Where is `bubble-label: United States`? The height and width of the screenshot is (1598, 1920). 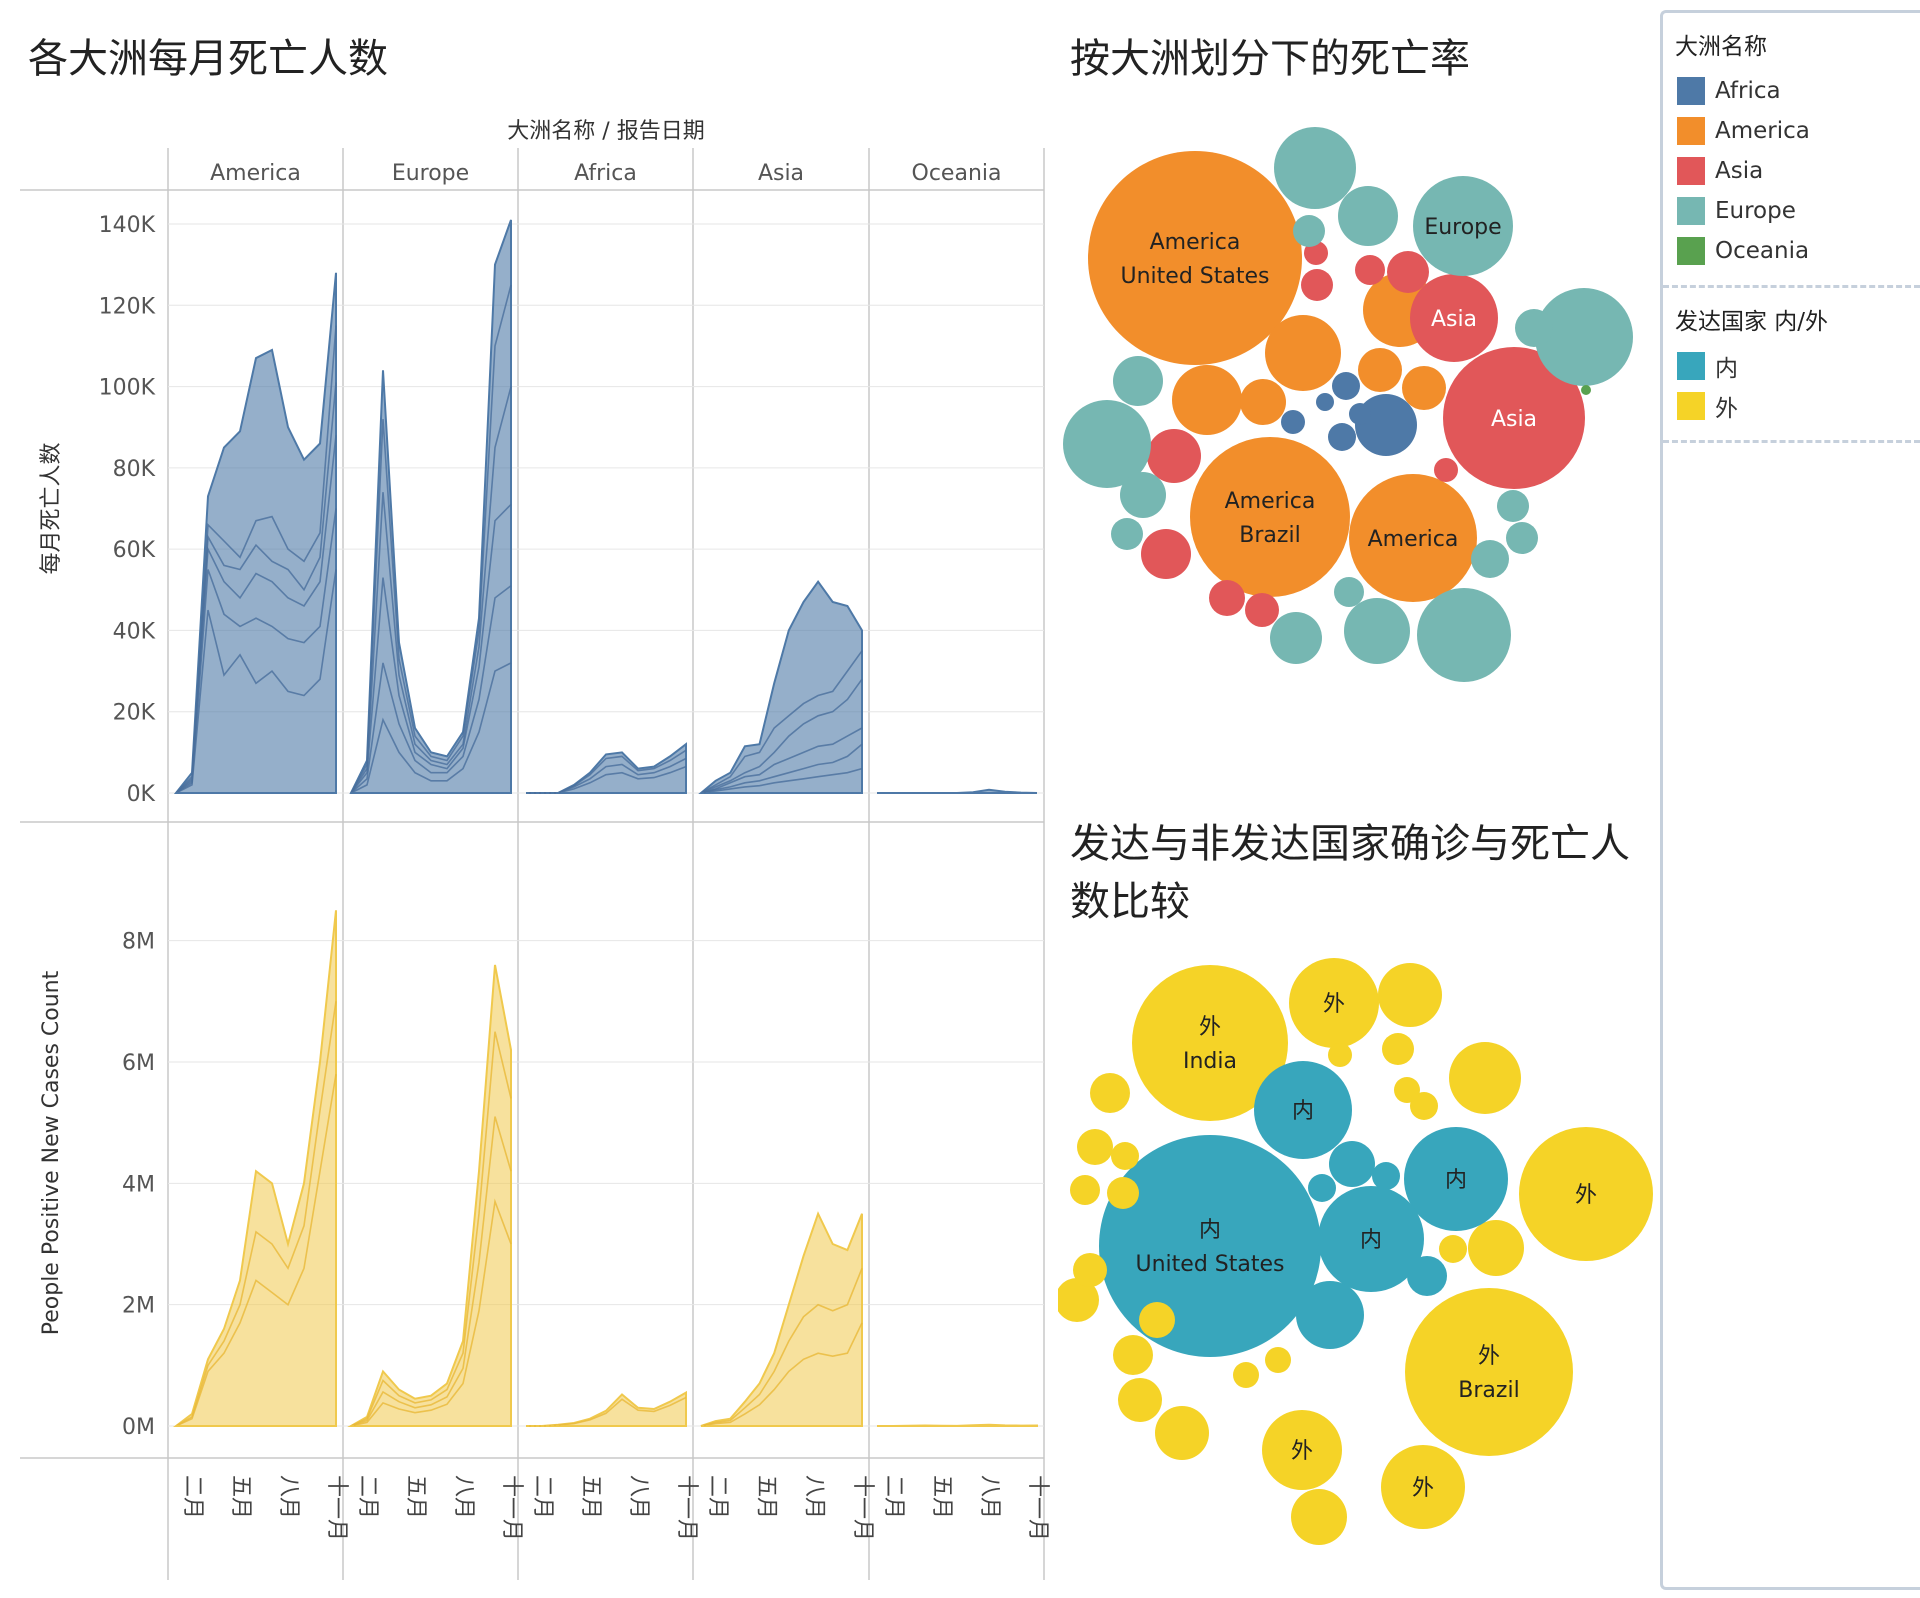
bubble-label: United States is located at coordinates (1210, 1264).